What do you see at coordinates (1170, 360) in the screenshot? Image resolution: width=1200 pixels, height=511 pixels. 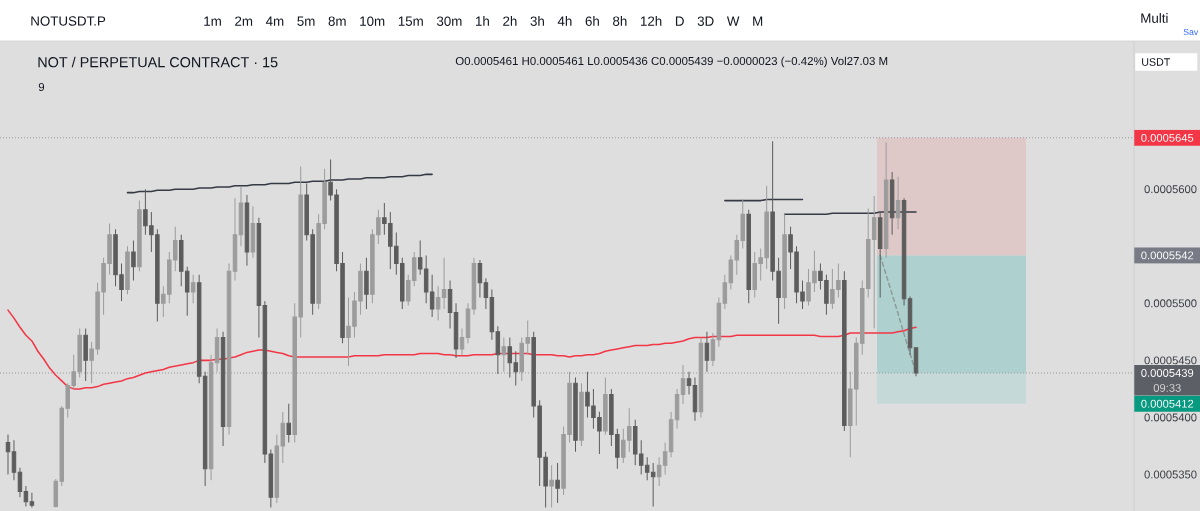 I see `y-tick-label: 0.0005450` at bounding box center [1170, 360].